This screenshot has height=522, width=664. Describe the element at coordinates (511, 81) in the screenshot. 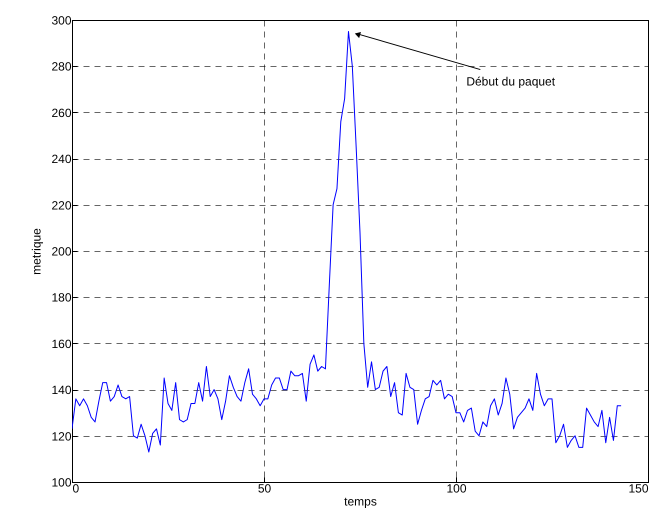

I see `annotation: Début du paquet` at that location.